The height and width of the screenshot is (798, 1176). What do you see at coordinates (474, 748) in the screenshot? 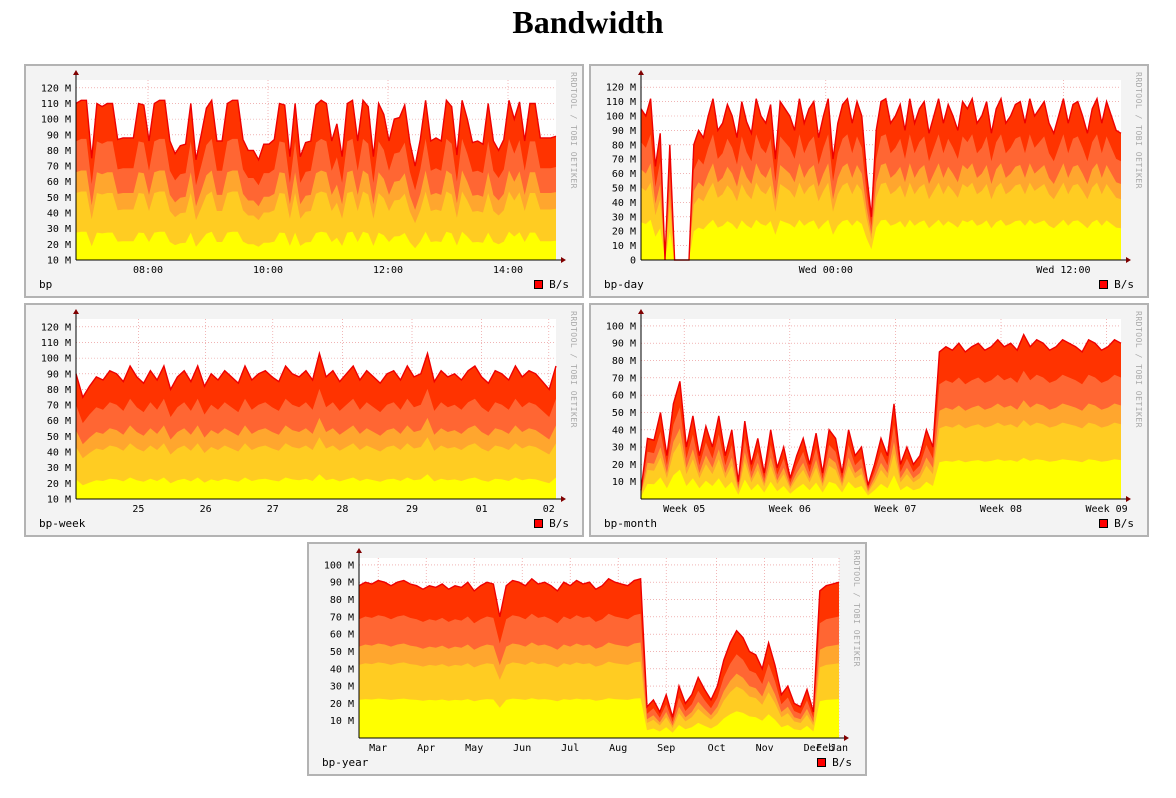
I see `x-tick-label: May` at bounding box center [474, 748].